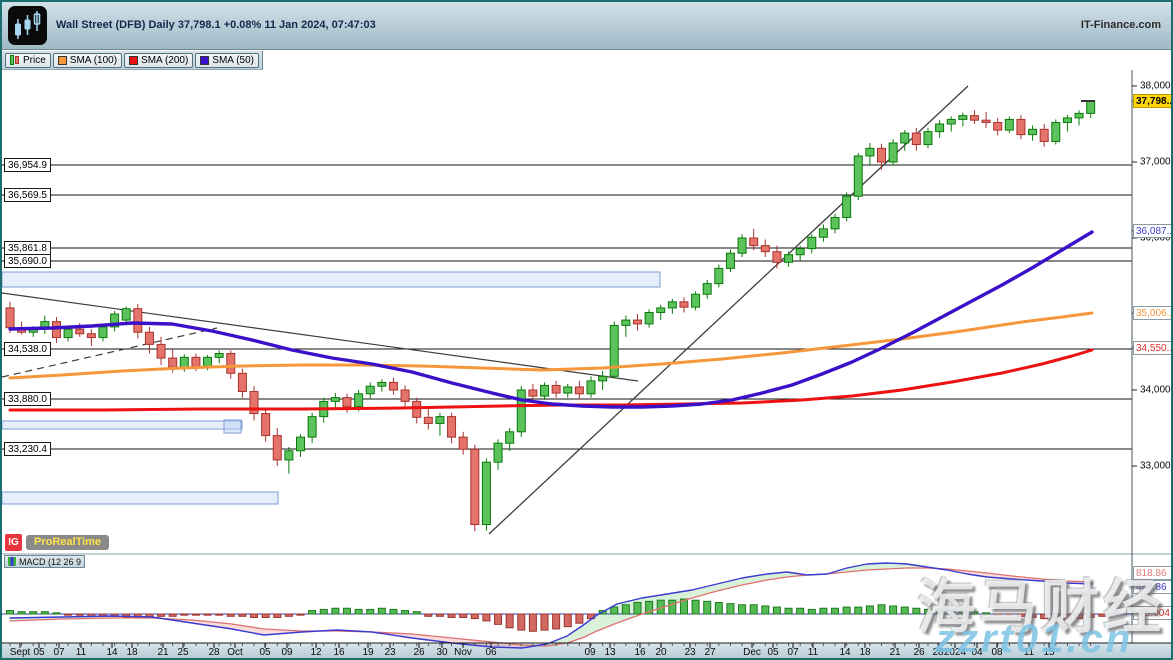 The width and height of the screenshot is (1173, 660). Describe the element at coordinates (93, 60) in the screenshot. I see `sma100-label: SMA (100)` at that location.